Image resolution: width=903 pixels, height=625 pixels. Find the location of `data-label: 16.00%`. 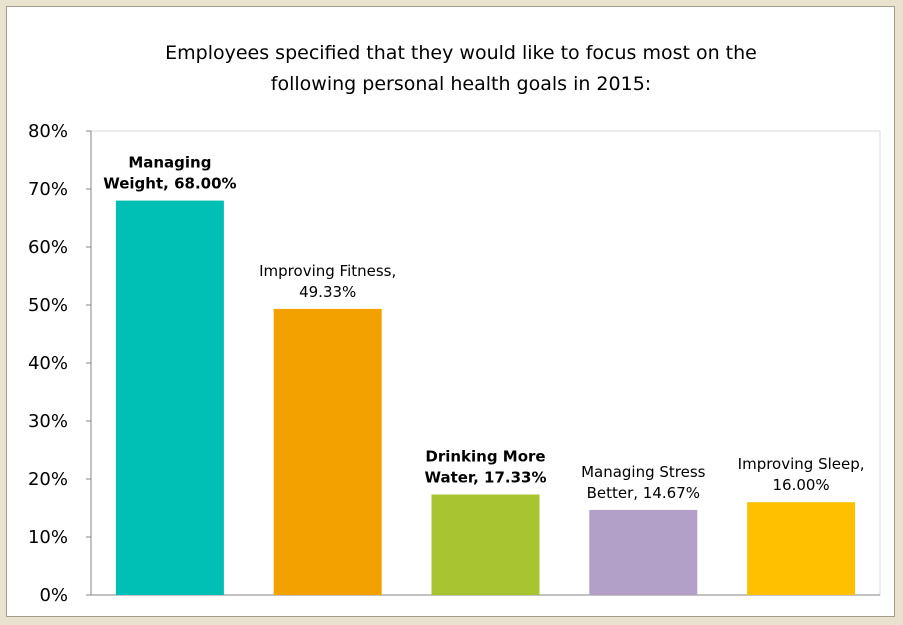

data-label: 16.00% is located at coordinates (800, 485).